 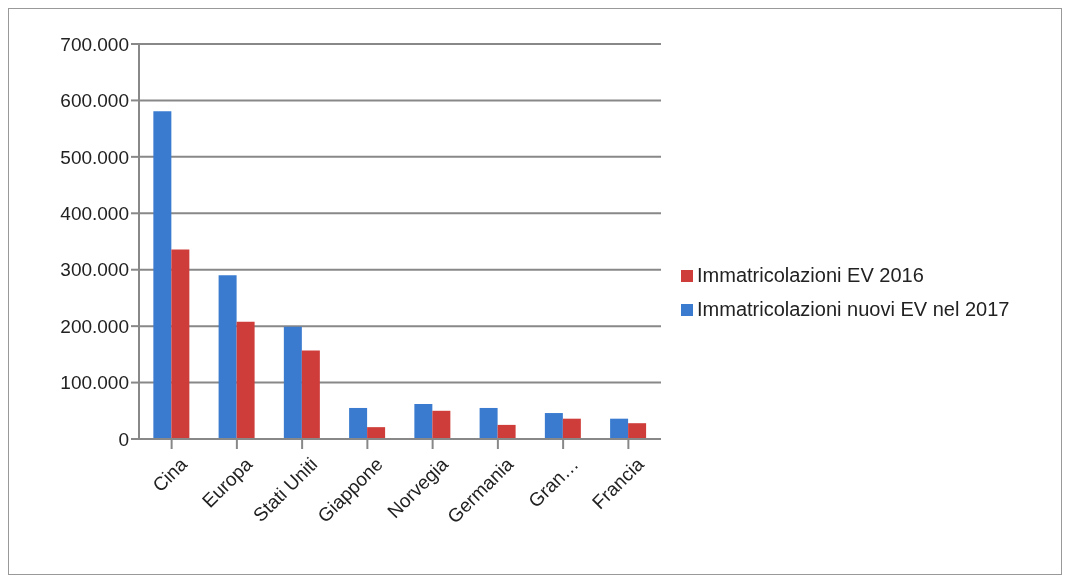 What do you see at coordinates (94, 326) in the screenshot?
I see `y-tick-label: 200.000` at bounding box center [94, 326].